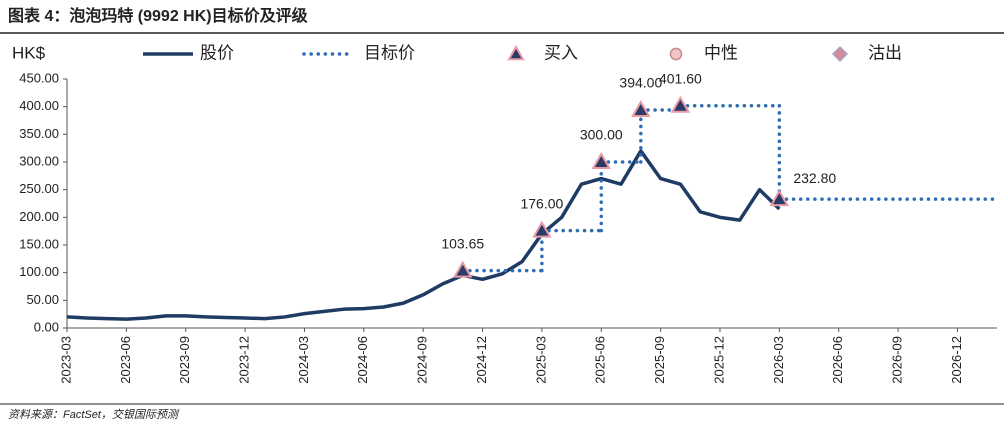 The image size is (1004, 427). I want to click on chart-title: 图表 4：泡泡玛特 (9992 HK)目标价及评级, so click(158, 15).